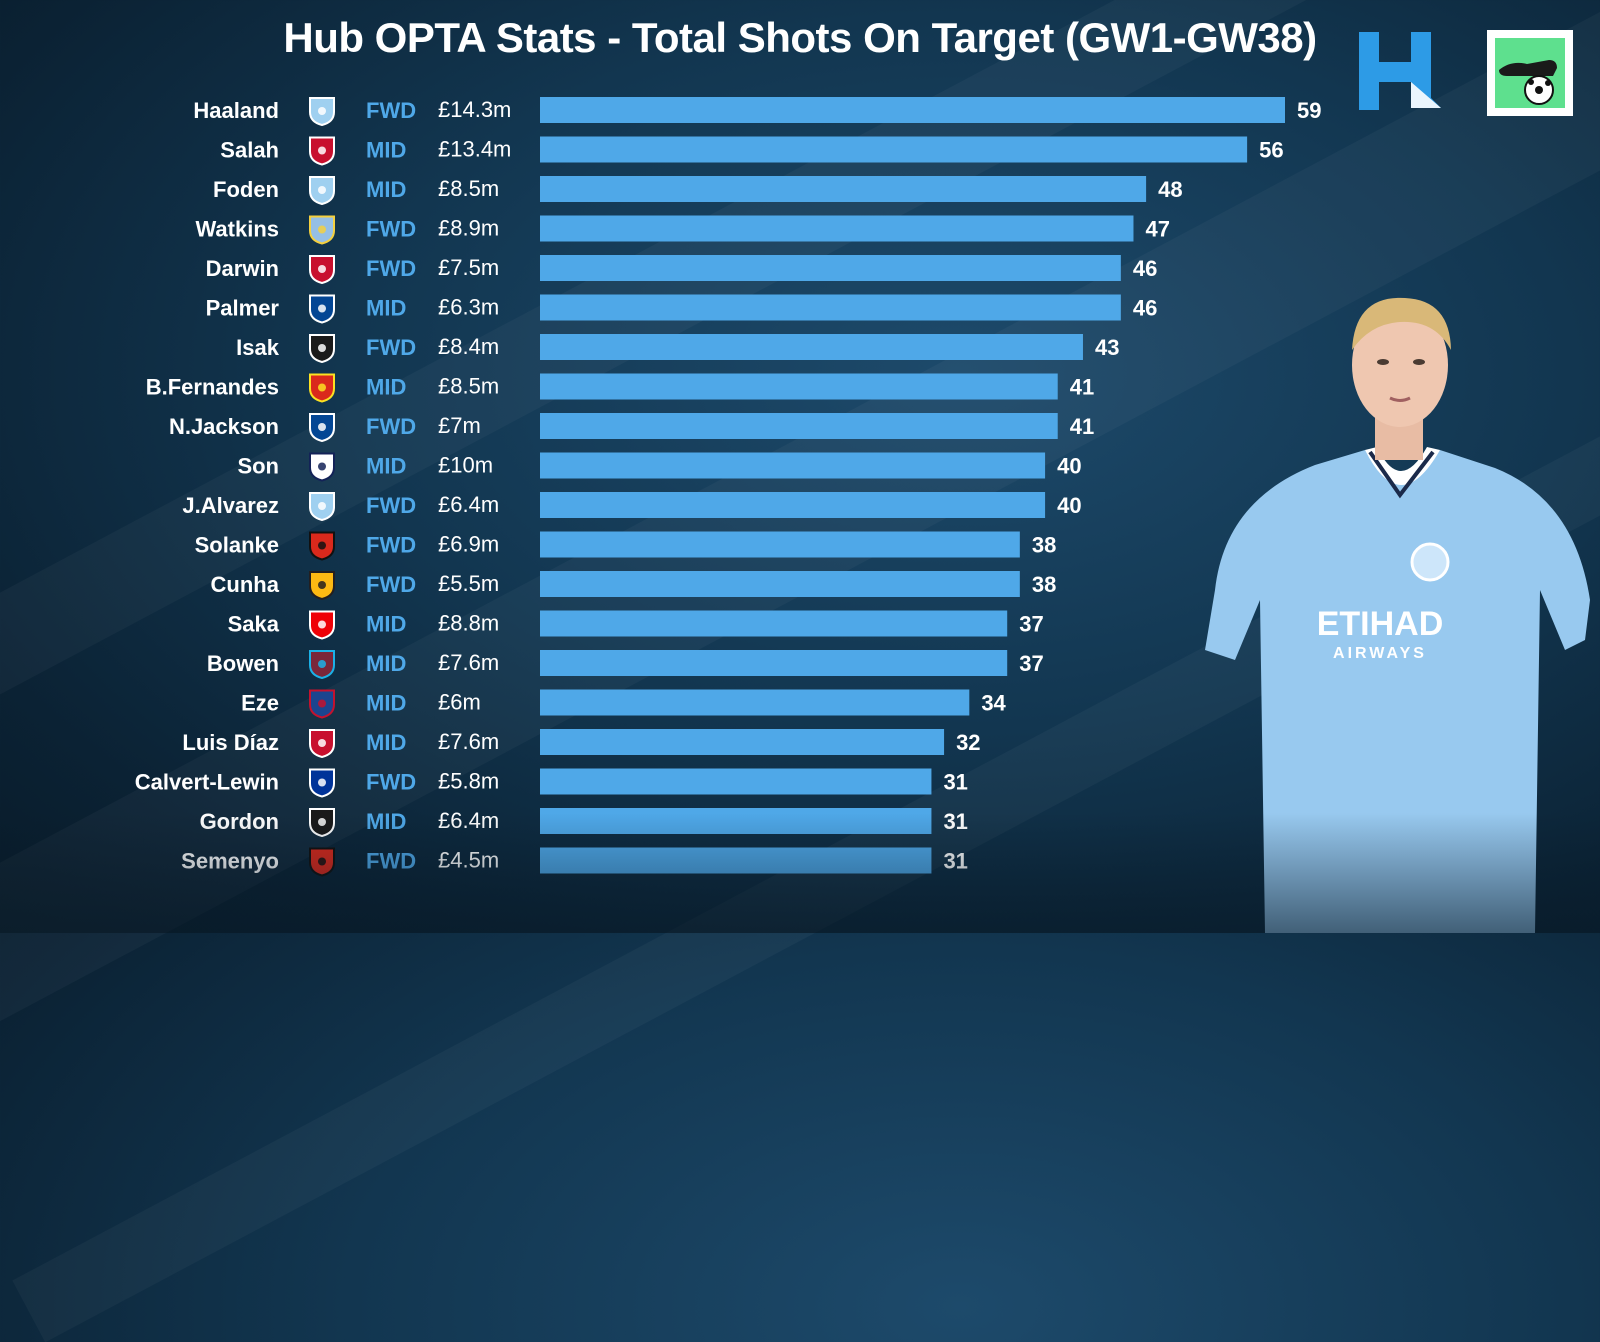  Describe the element at coordinates (224, 426) in the screenshot. I see `player-name: N.Jackson` at that location.